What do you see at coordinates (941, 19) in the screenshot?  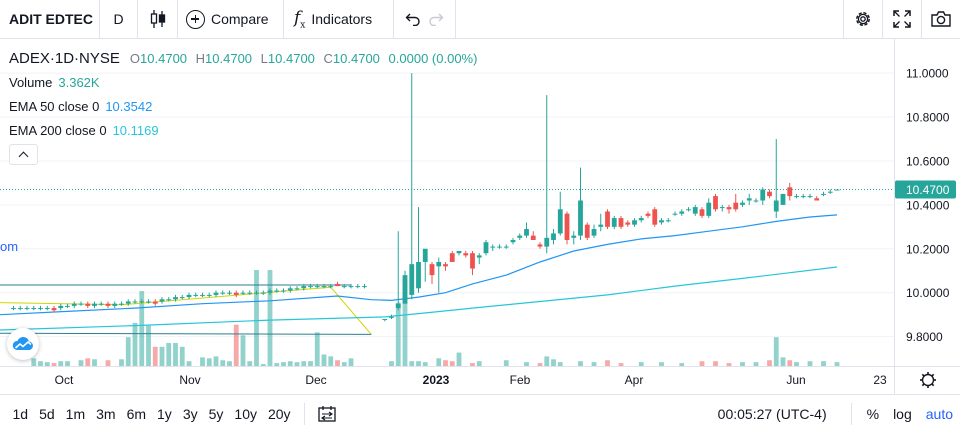 I see `snapshot-button` at bounding box center [941, 19].